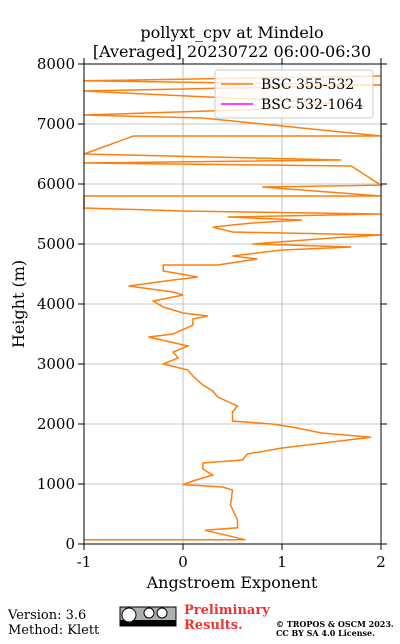 This screenshot has height=644, width=400. I want to click on y-axis-label: Height (m), so click(18, 304).